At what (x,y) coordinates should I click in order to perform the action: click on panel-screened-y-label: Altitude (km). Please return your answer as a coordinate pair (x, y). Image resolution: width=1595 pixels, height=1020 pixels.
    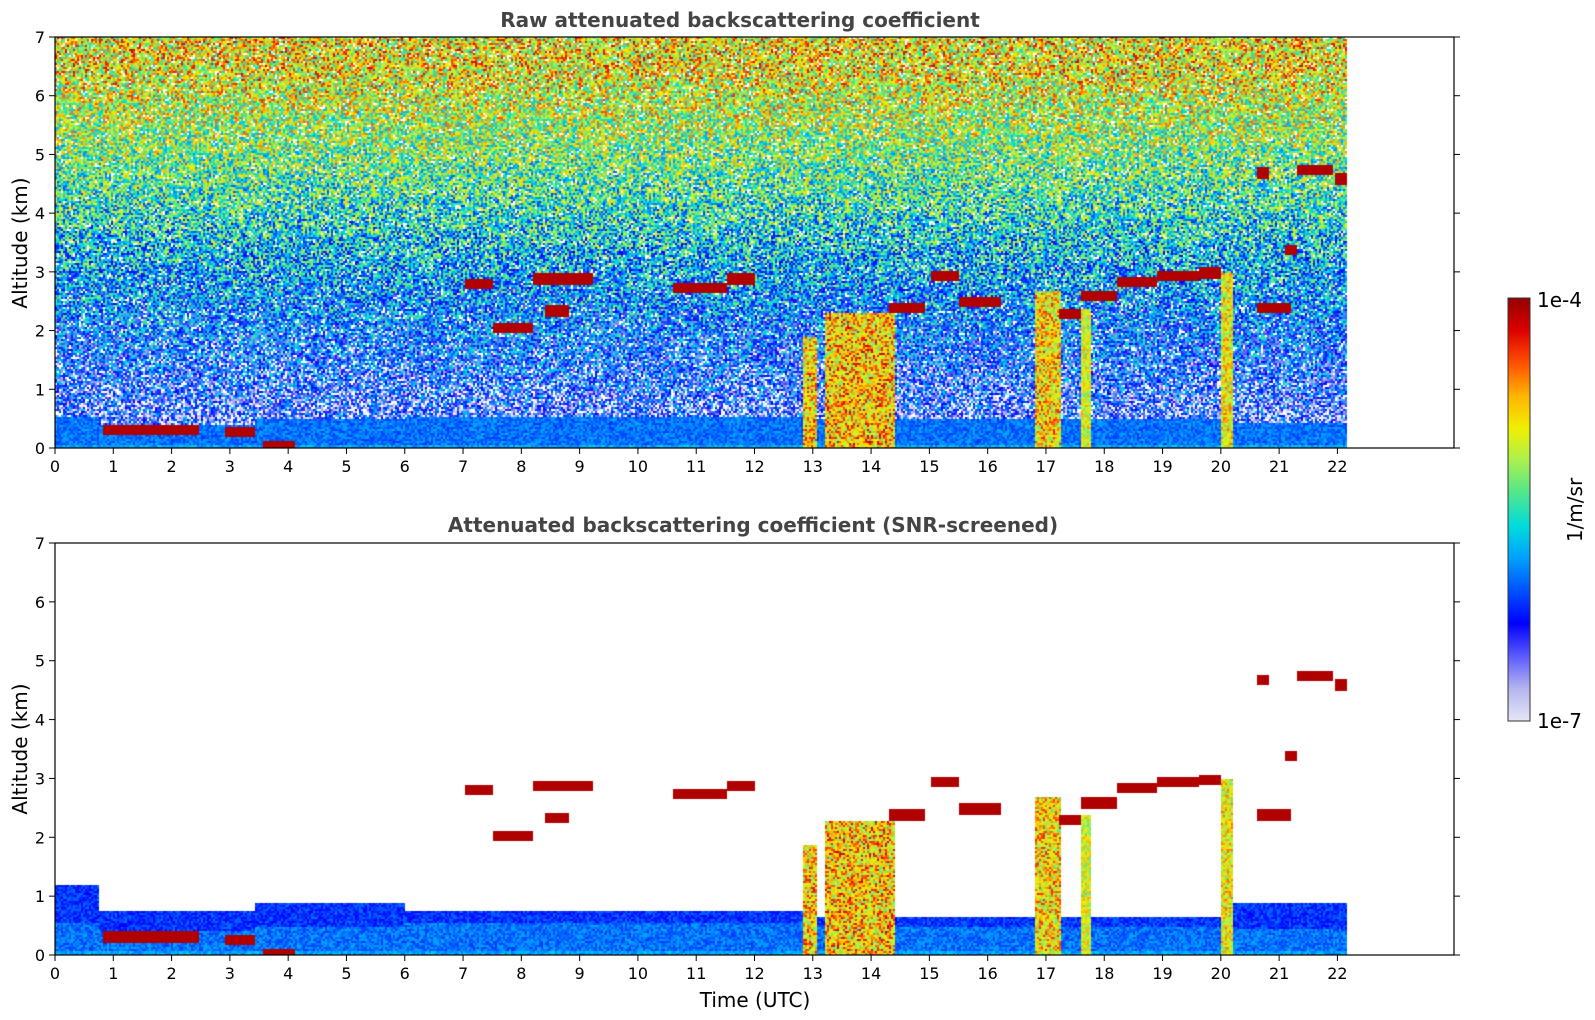
    Looking at the image, I should click on (20, 748).